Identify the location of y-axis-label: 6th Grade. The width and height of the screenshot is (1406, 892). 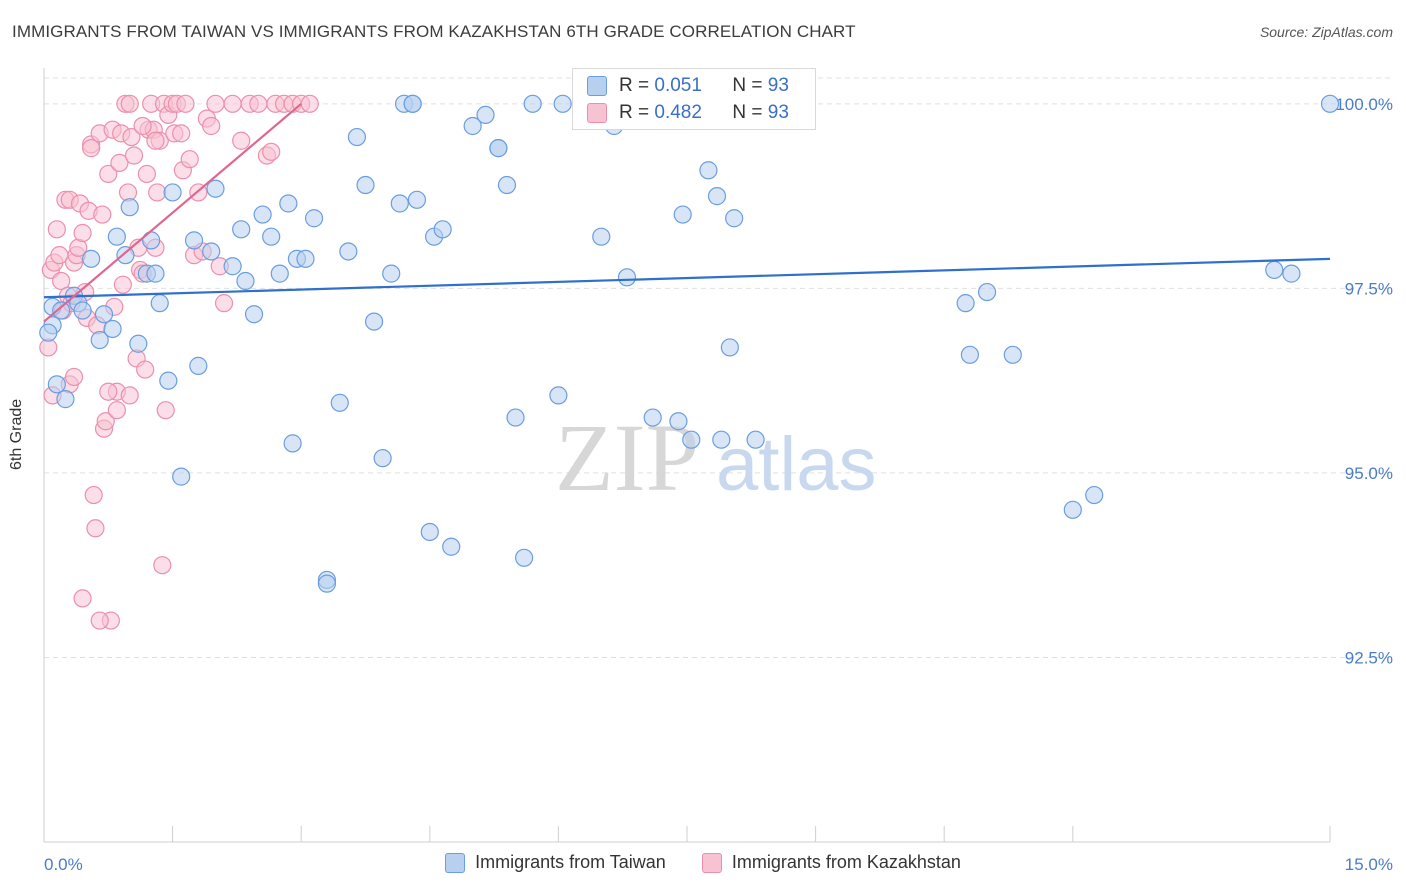
(16, 434).